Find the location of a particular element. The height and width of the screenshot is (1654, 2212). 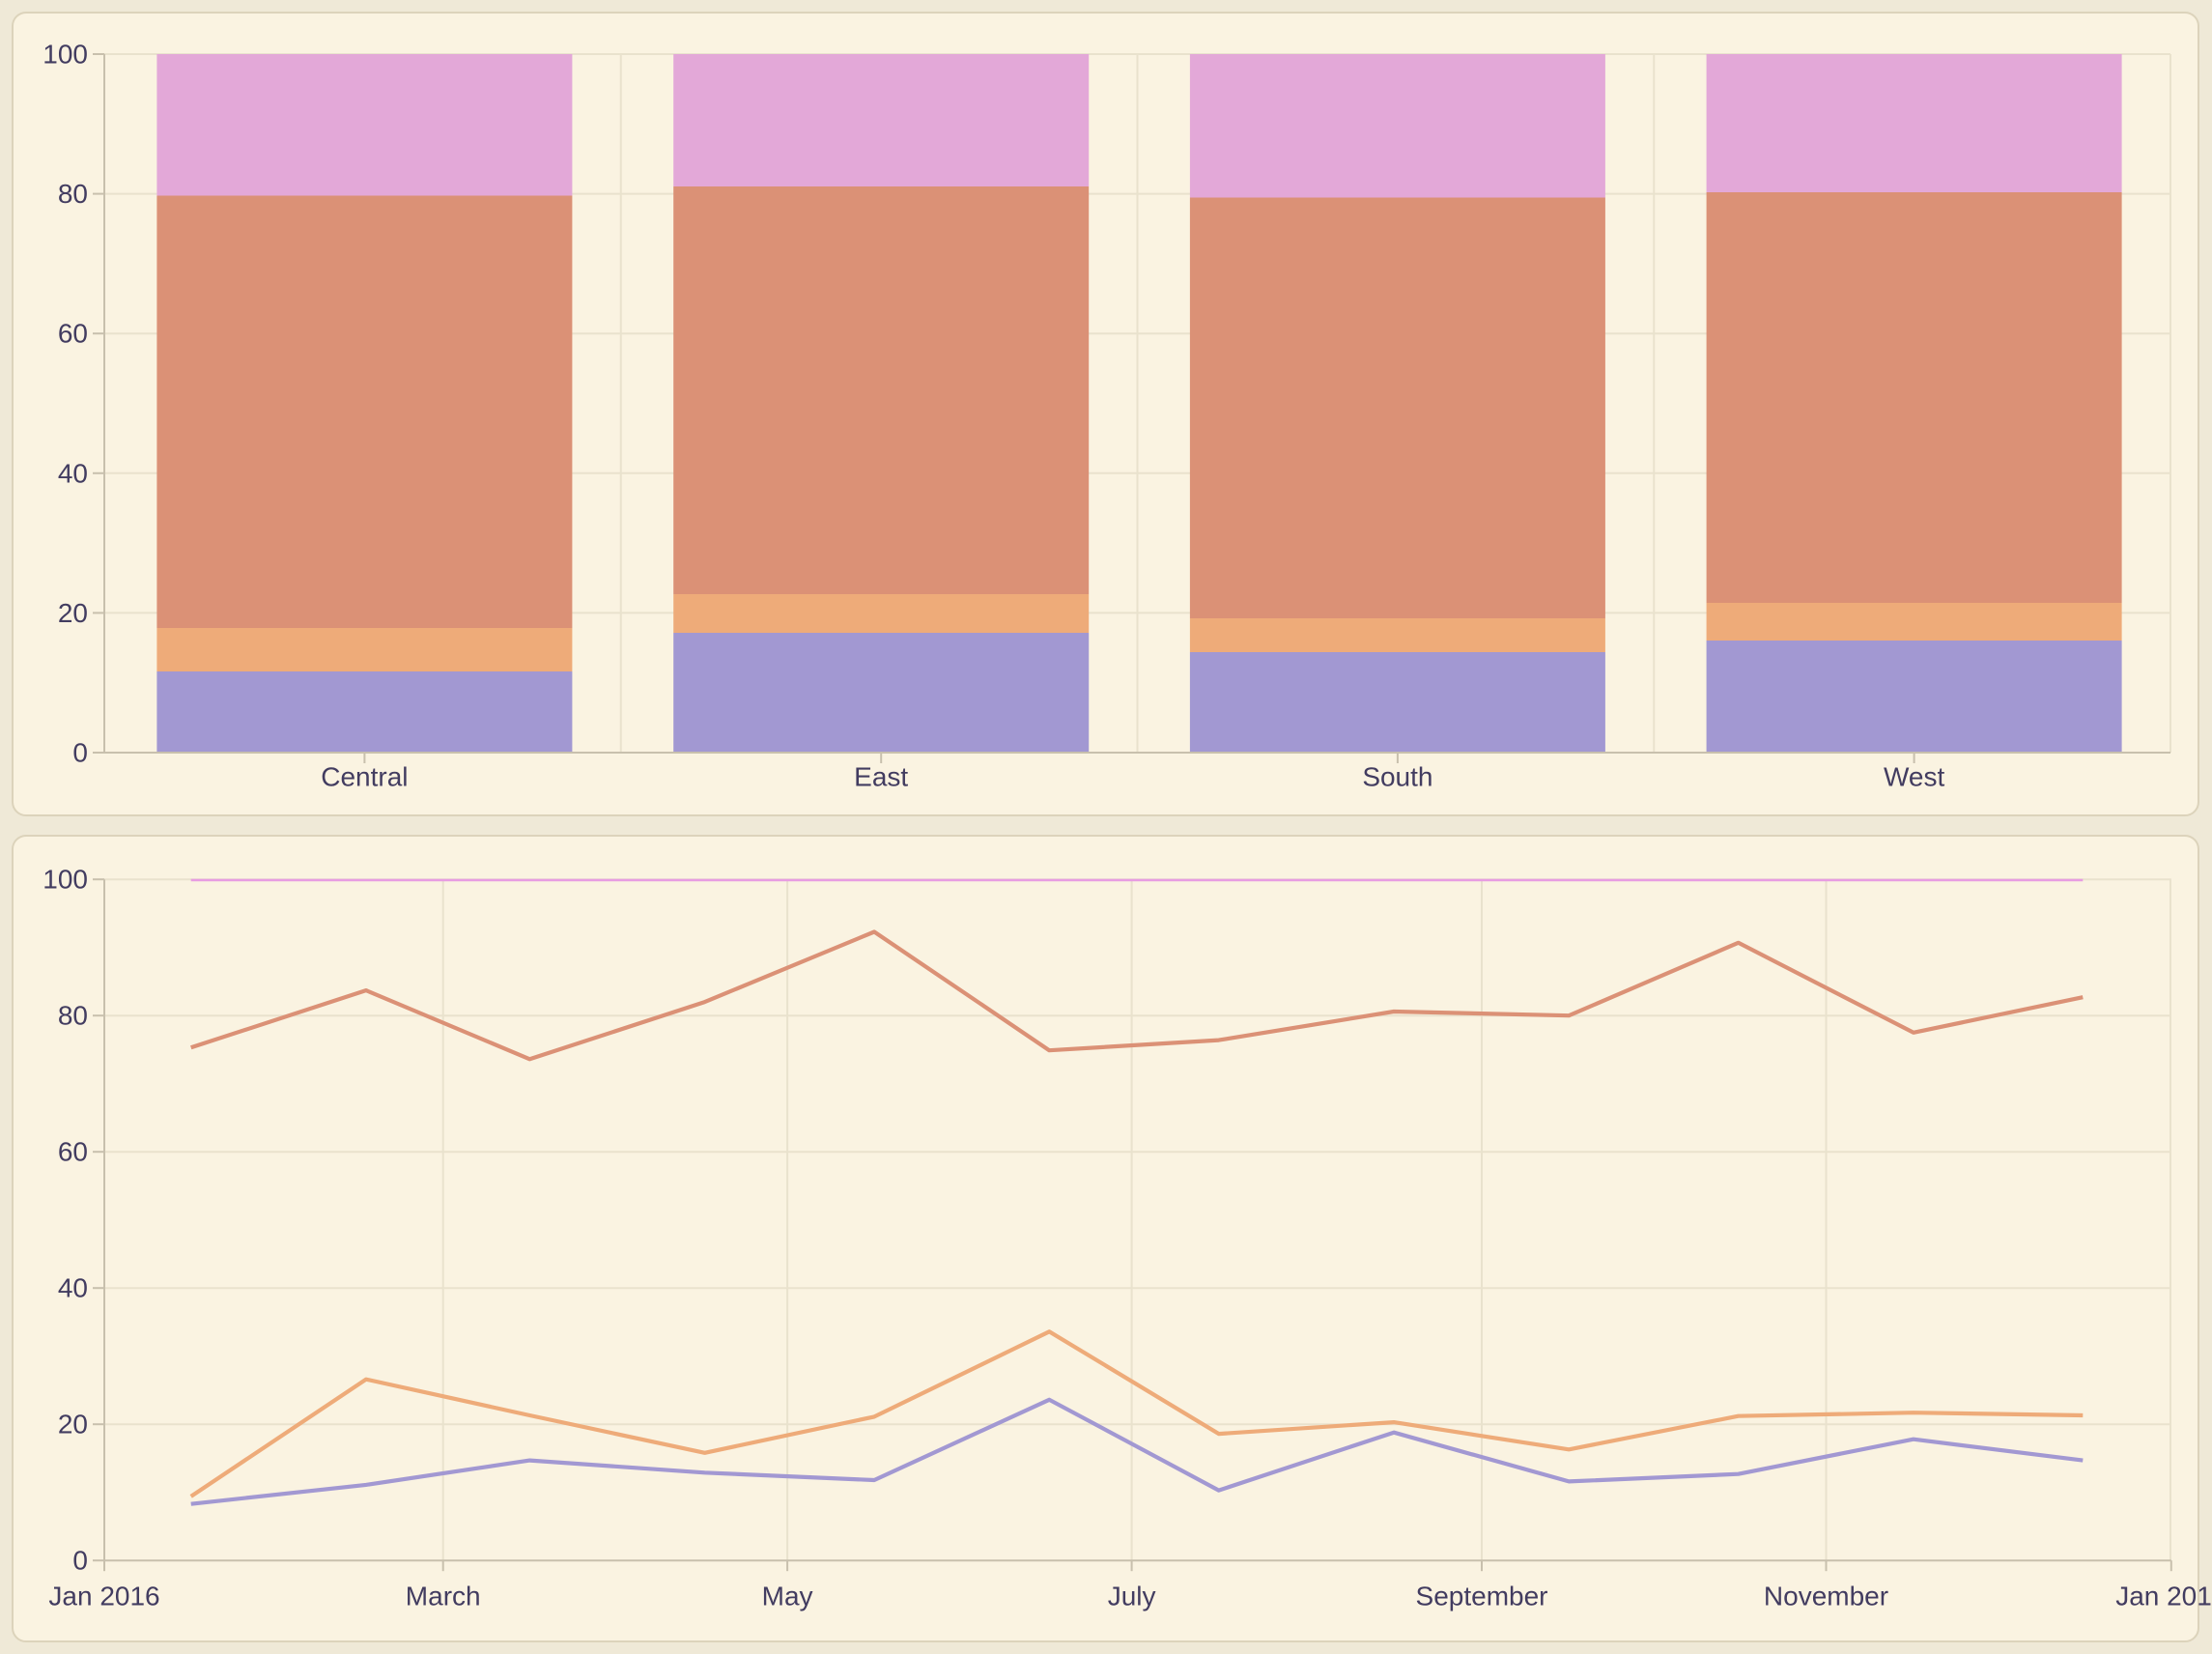

svg-text: West is located at coordinates (1914, 777).